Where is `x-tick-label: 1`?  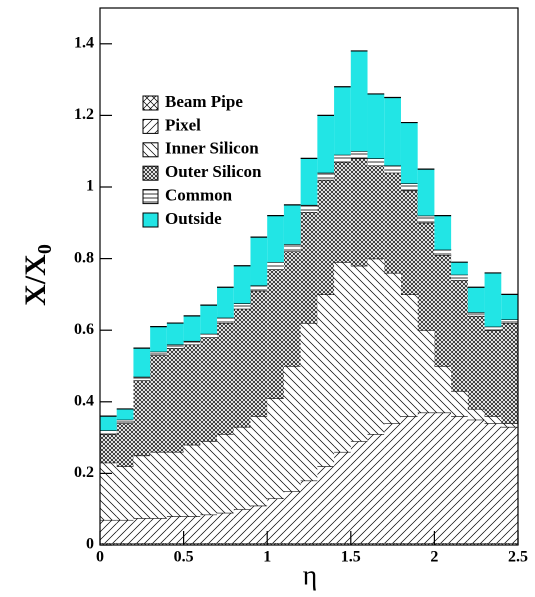 x-tick-label: 1 is located at coordinates (267, 557).